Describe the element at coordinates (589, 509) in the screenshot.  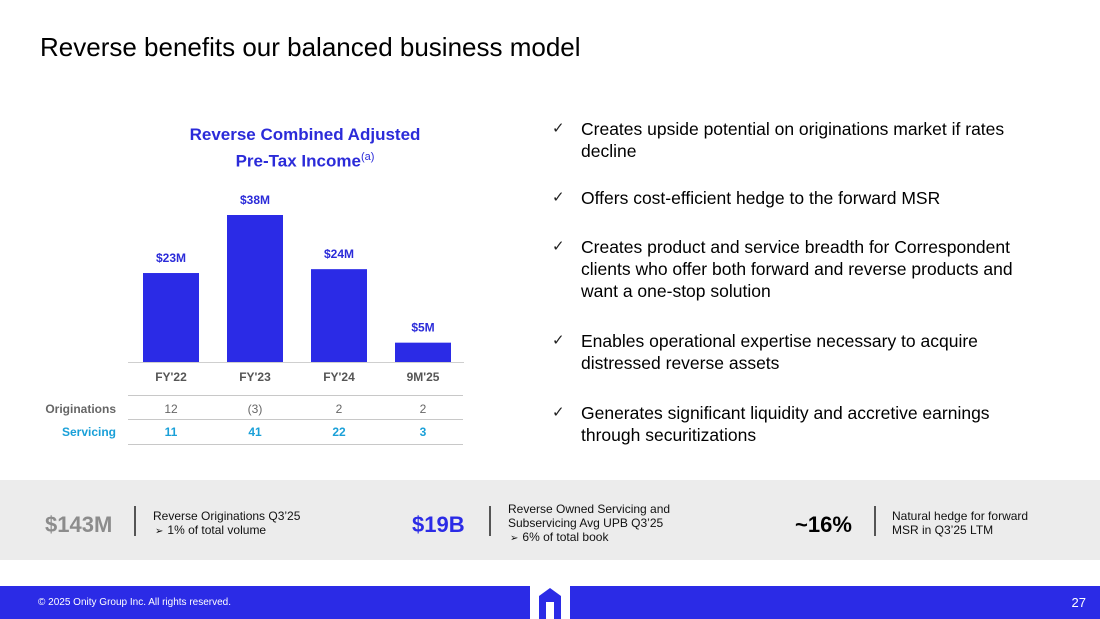
I see `stat-line: Reverse Owned Servicing and` at that location.